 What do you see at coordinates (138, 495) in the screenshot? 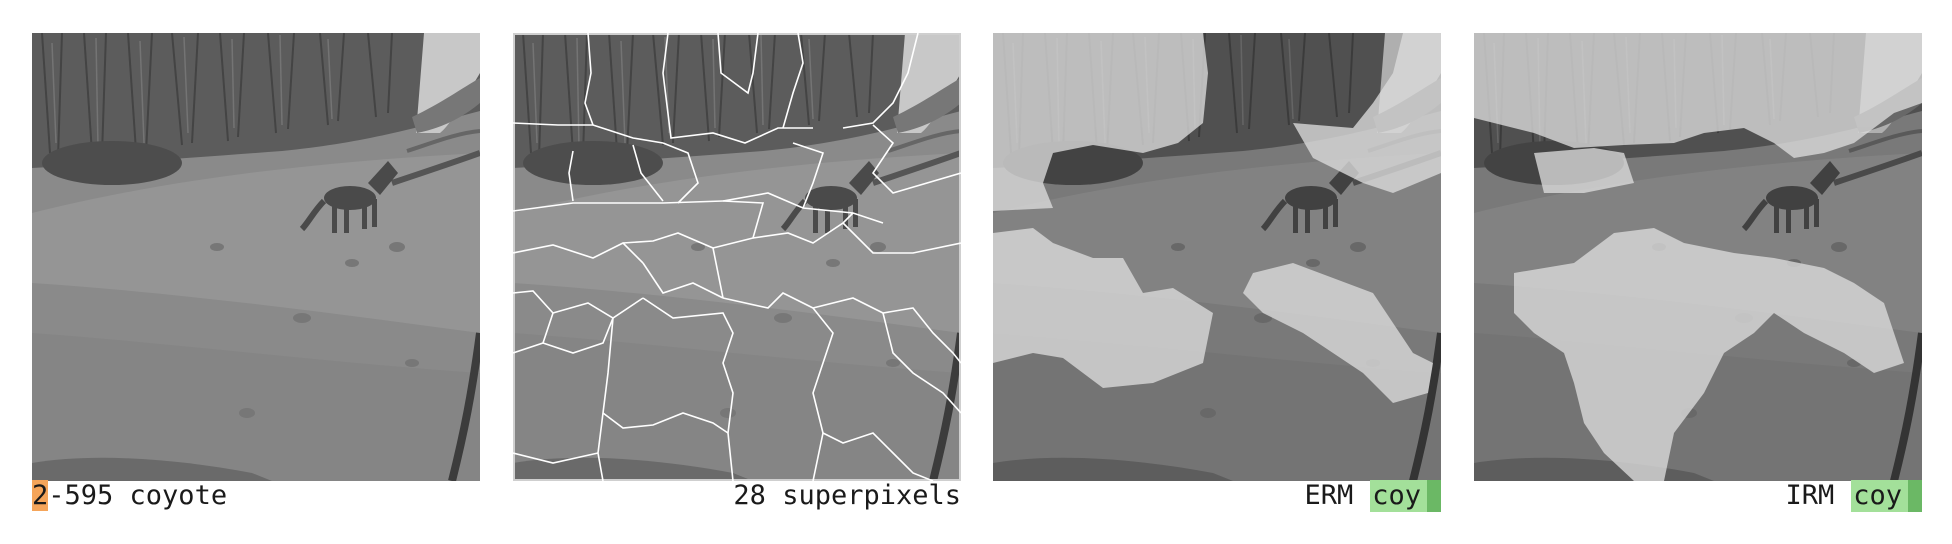
I see `image-id-label: -595 coyote` at bounding box center [138, 495].